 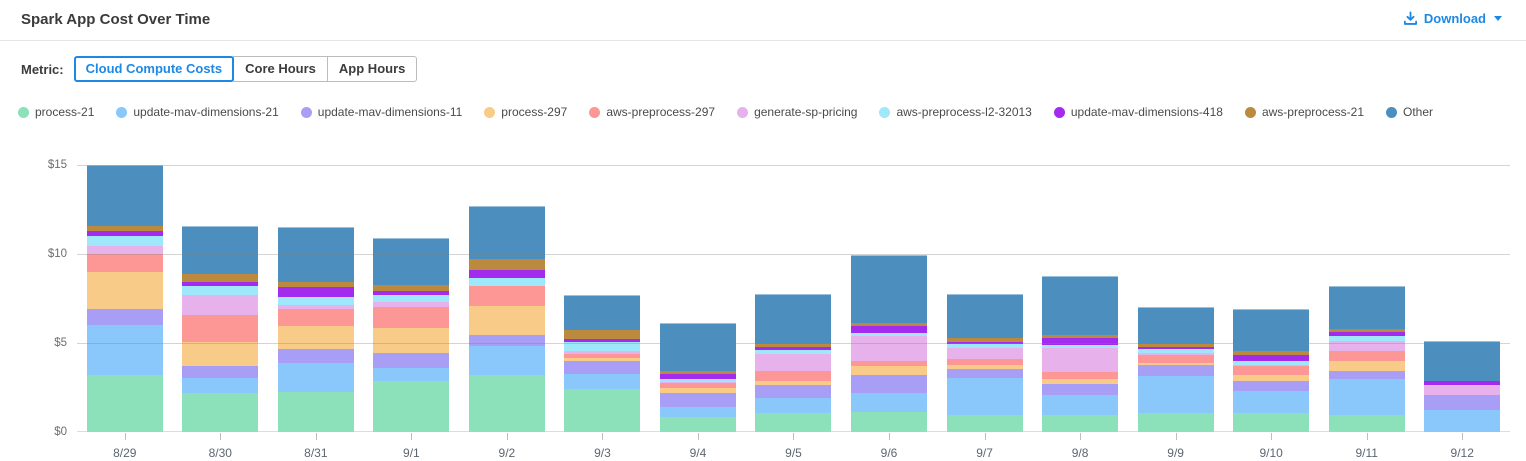 I want to click on stacked-bar-9/9, so click(x=1175, y=369).